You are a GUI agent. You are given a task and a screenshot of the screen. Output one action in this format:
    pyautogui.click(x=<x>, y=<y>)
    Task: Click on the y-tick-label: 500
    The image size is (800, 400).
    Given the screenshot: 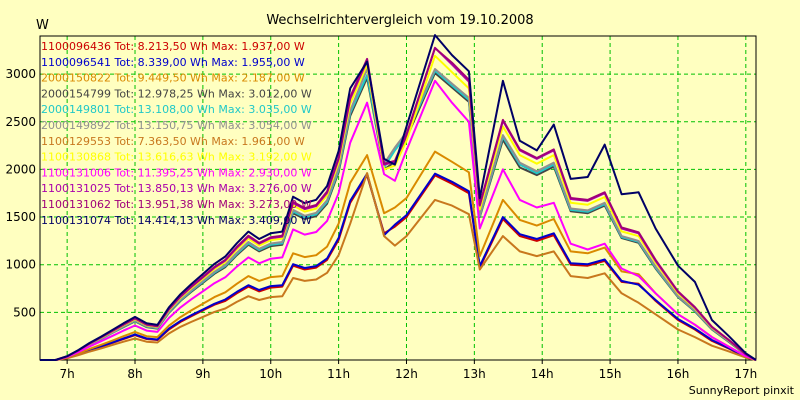 What is the action you would take?
    pyautogui.click(x=24, y=312)
    